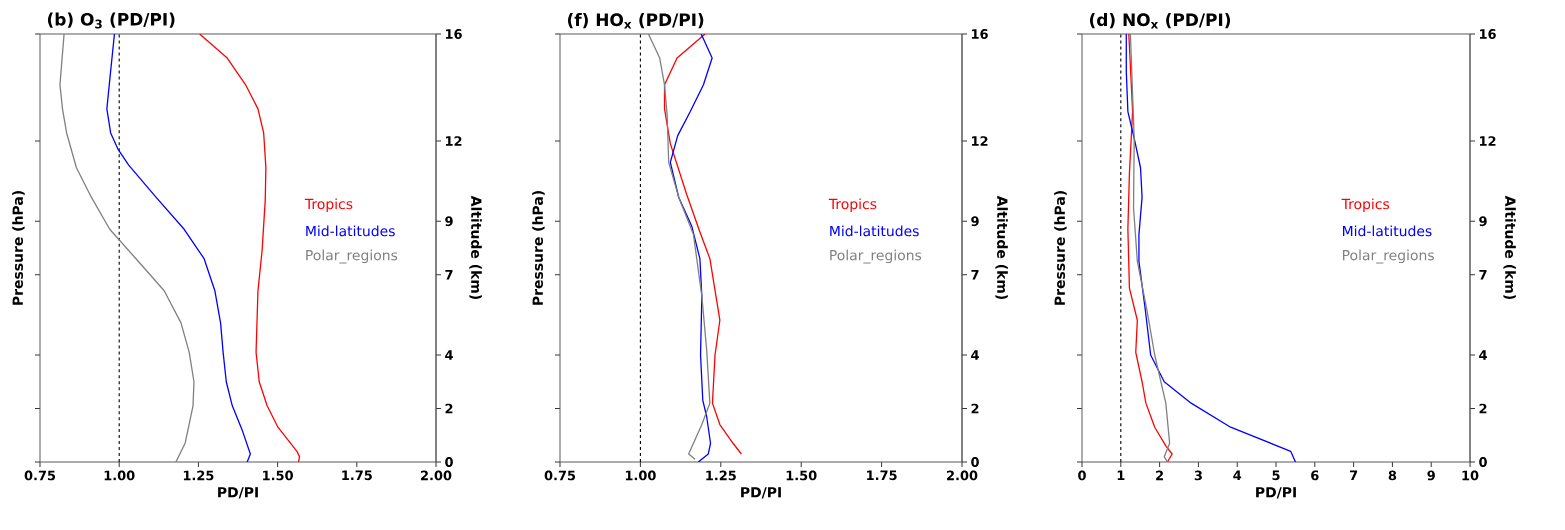  I want to click on x-tick-label: 8, so click(1392, 475).